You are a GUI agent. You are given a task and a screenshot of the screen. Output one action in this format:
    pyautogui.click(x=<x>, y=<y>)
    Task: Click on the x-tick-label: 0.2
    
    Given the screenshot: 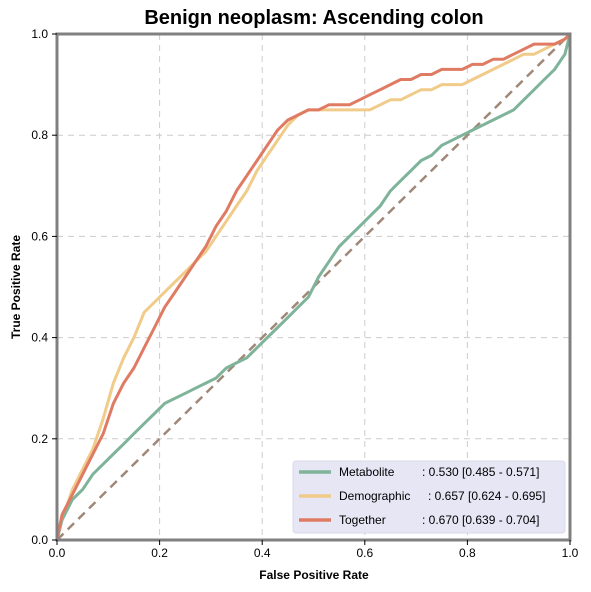 What is the action you would take?
    pyautogui.click(x=159, y=553)
    